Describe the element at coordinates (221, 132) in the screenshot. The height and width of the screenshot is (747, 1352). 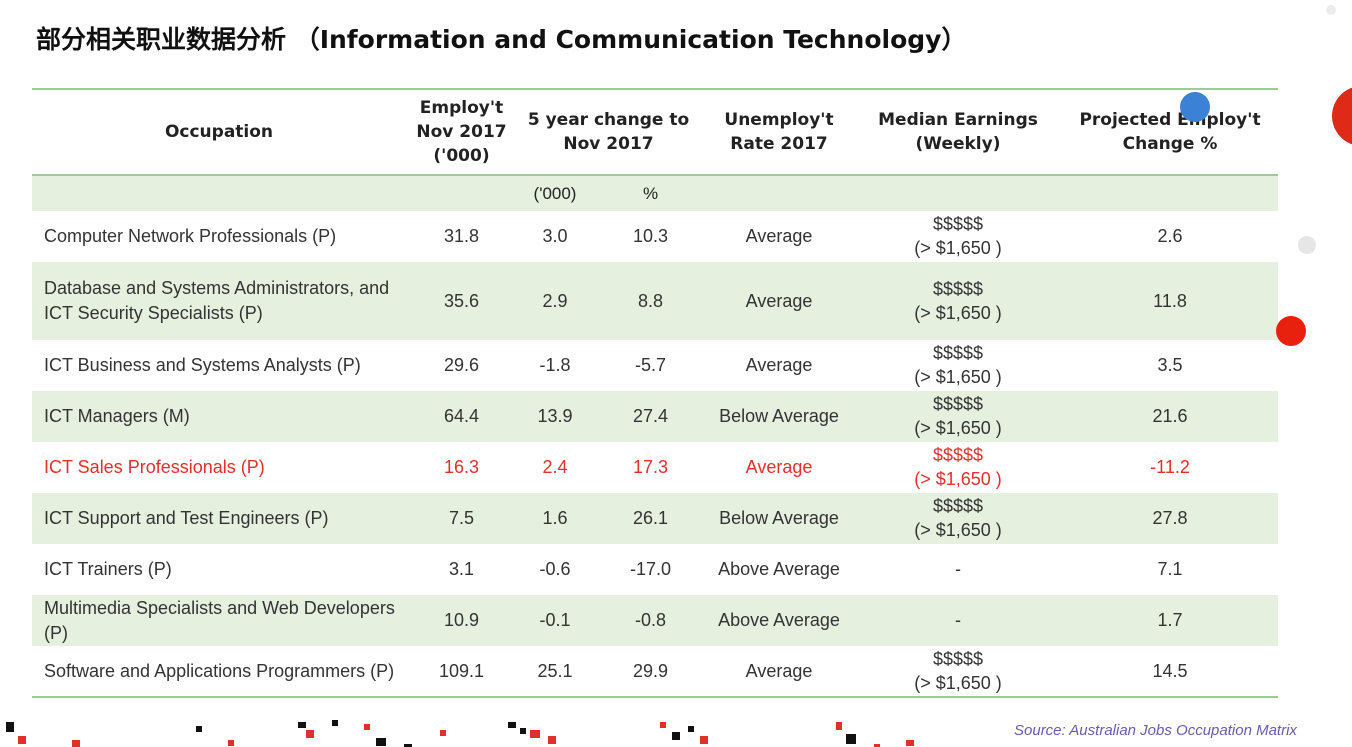
I see `header-occupation: Occupation` at that location.